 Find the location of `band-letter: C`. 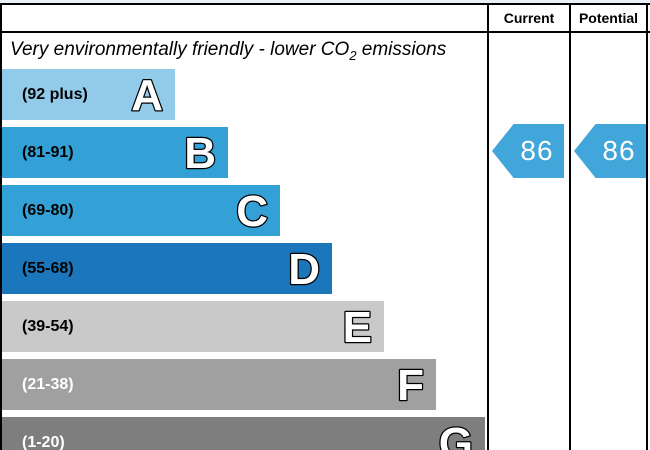

band-letter: C is located at coordinates (252, 211).